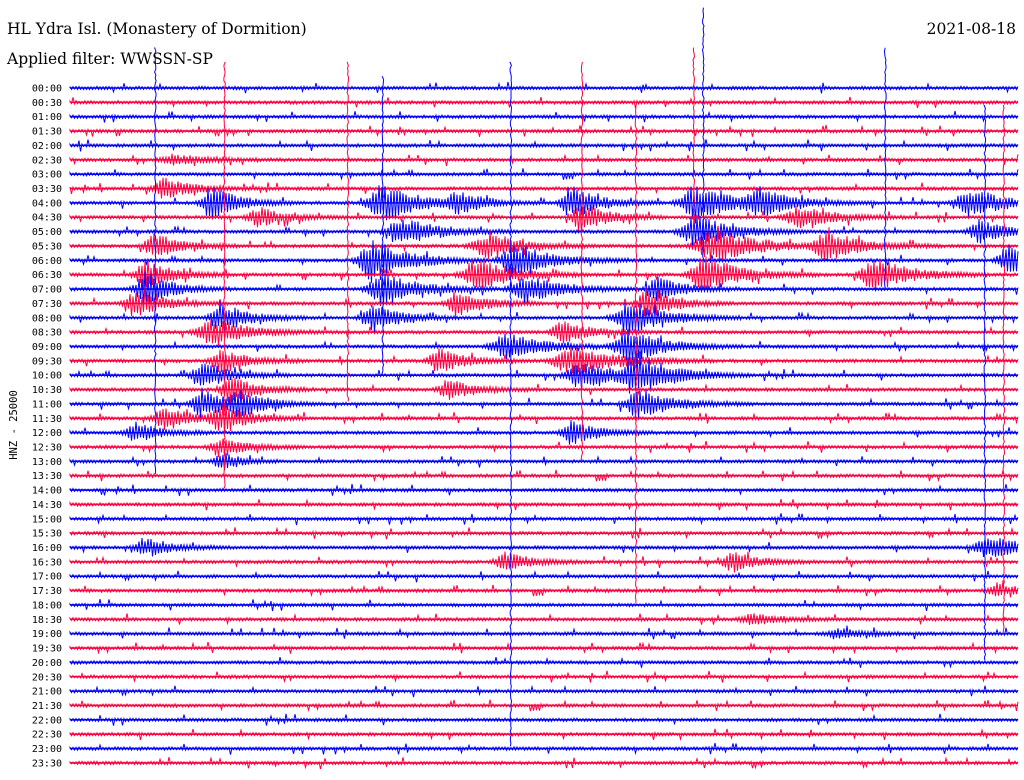 This screenshot has width=1024, height=780. I want to click on station-title: HL Ydra Isl. (Monastery of Dormition), so click(157, 29).